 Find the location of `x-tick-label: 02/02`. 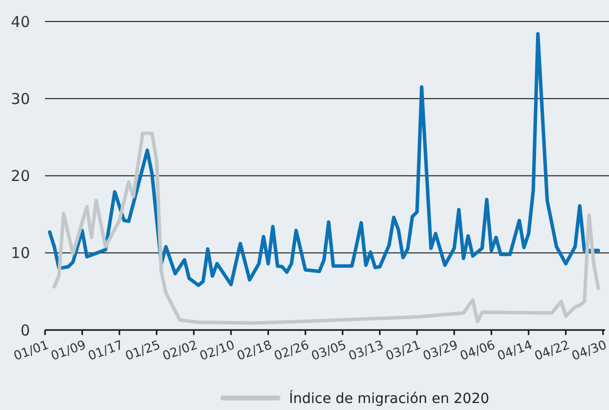

x-tick-label: 02/02 is located at coordinates (180, 350).